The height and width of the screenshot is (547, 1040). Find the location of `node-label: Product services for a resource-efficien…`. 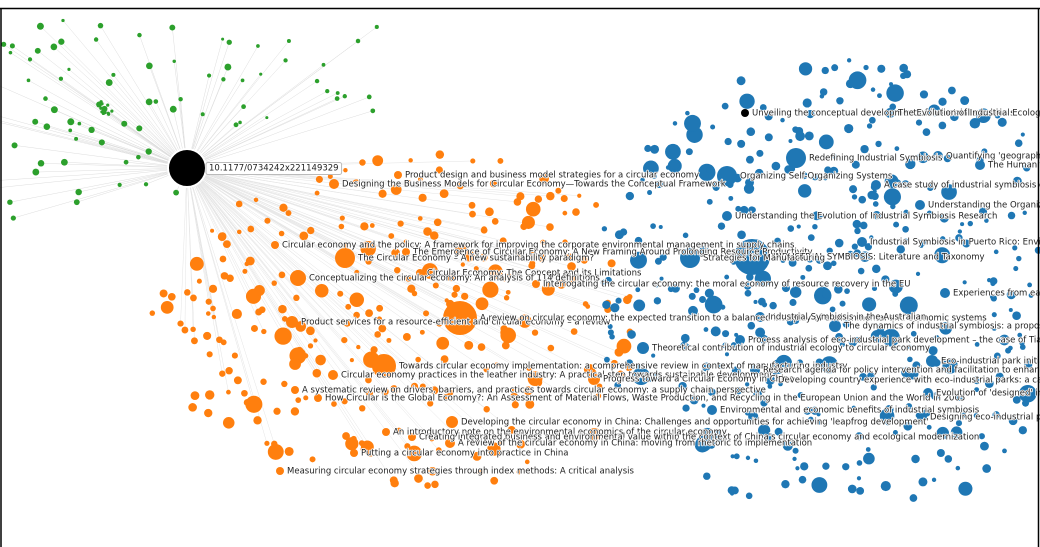

node-label: Product services for a resource-efficien… is located at coordinates (455, 323).